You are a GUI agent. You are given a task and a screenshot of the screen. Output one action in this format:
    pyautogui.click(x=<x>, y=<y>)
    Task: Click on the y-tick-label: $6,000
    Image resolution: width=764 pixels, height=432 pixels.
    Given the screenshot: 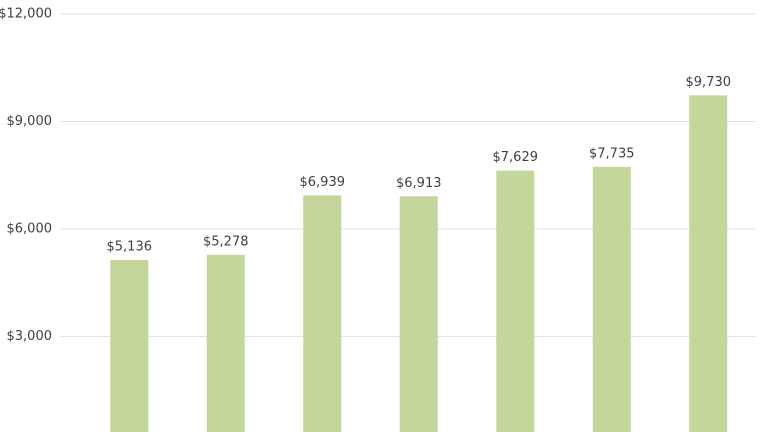 What is the action you would take?
    pyautogui.click(x=30, y=229)
    